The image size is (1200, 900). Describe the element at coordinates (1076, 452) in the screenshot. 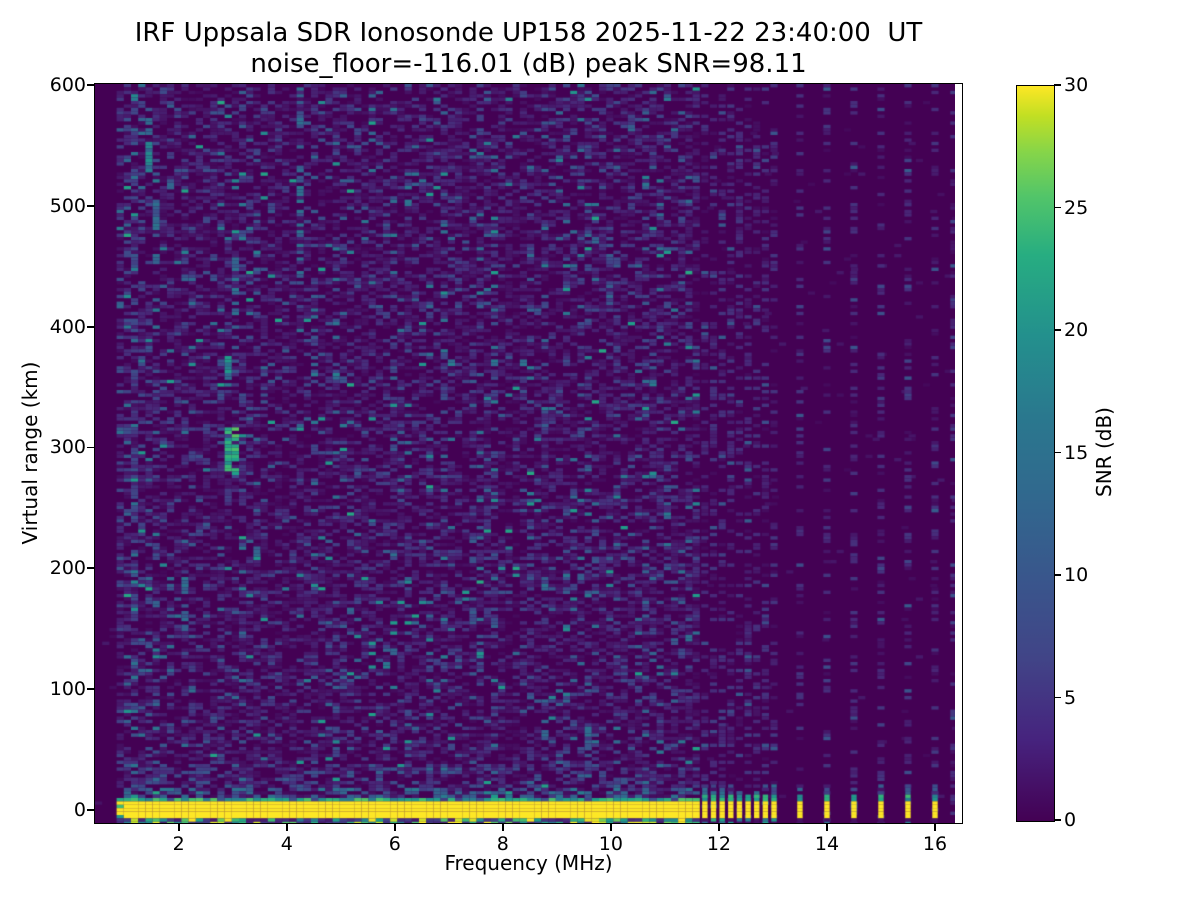

I see `colorbar-tick-label: 15` at that location.